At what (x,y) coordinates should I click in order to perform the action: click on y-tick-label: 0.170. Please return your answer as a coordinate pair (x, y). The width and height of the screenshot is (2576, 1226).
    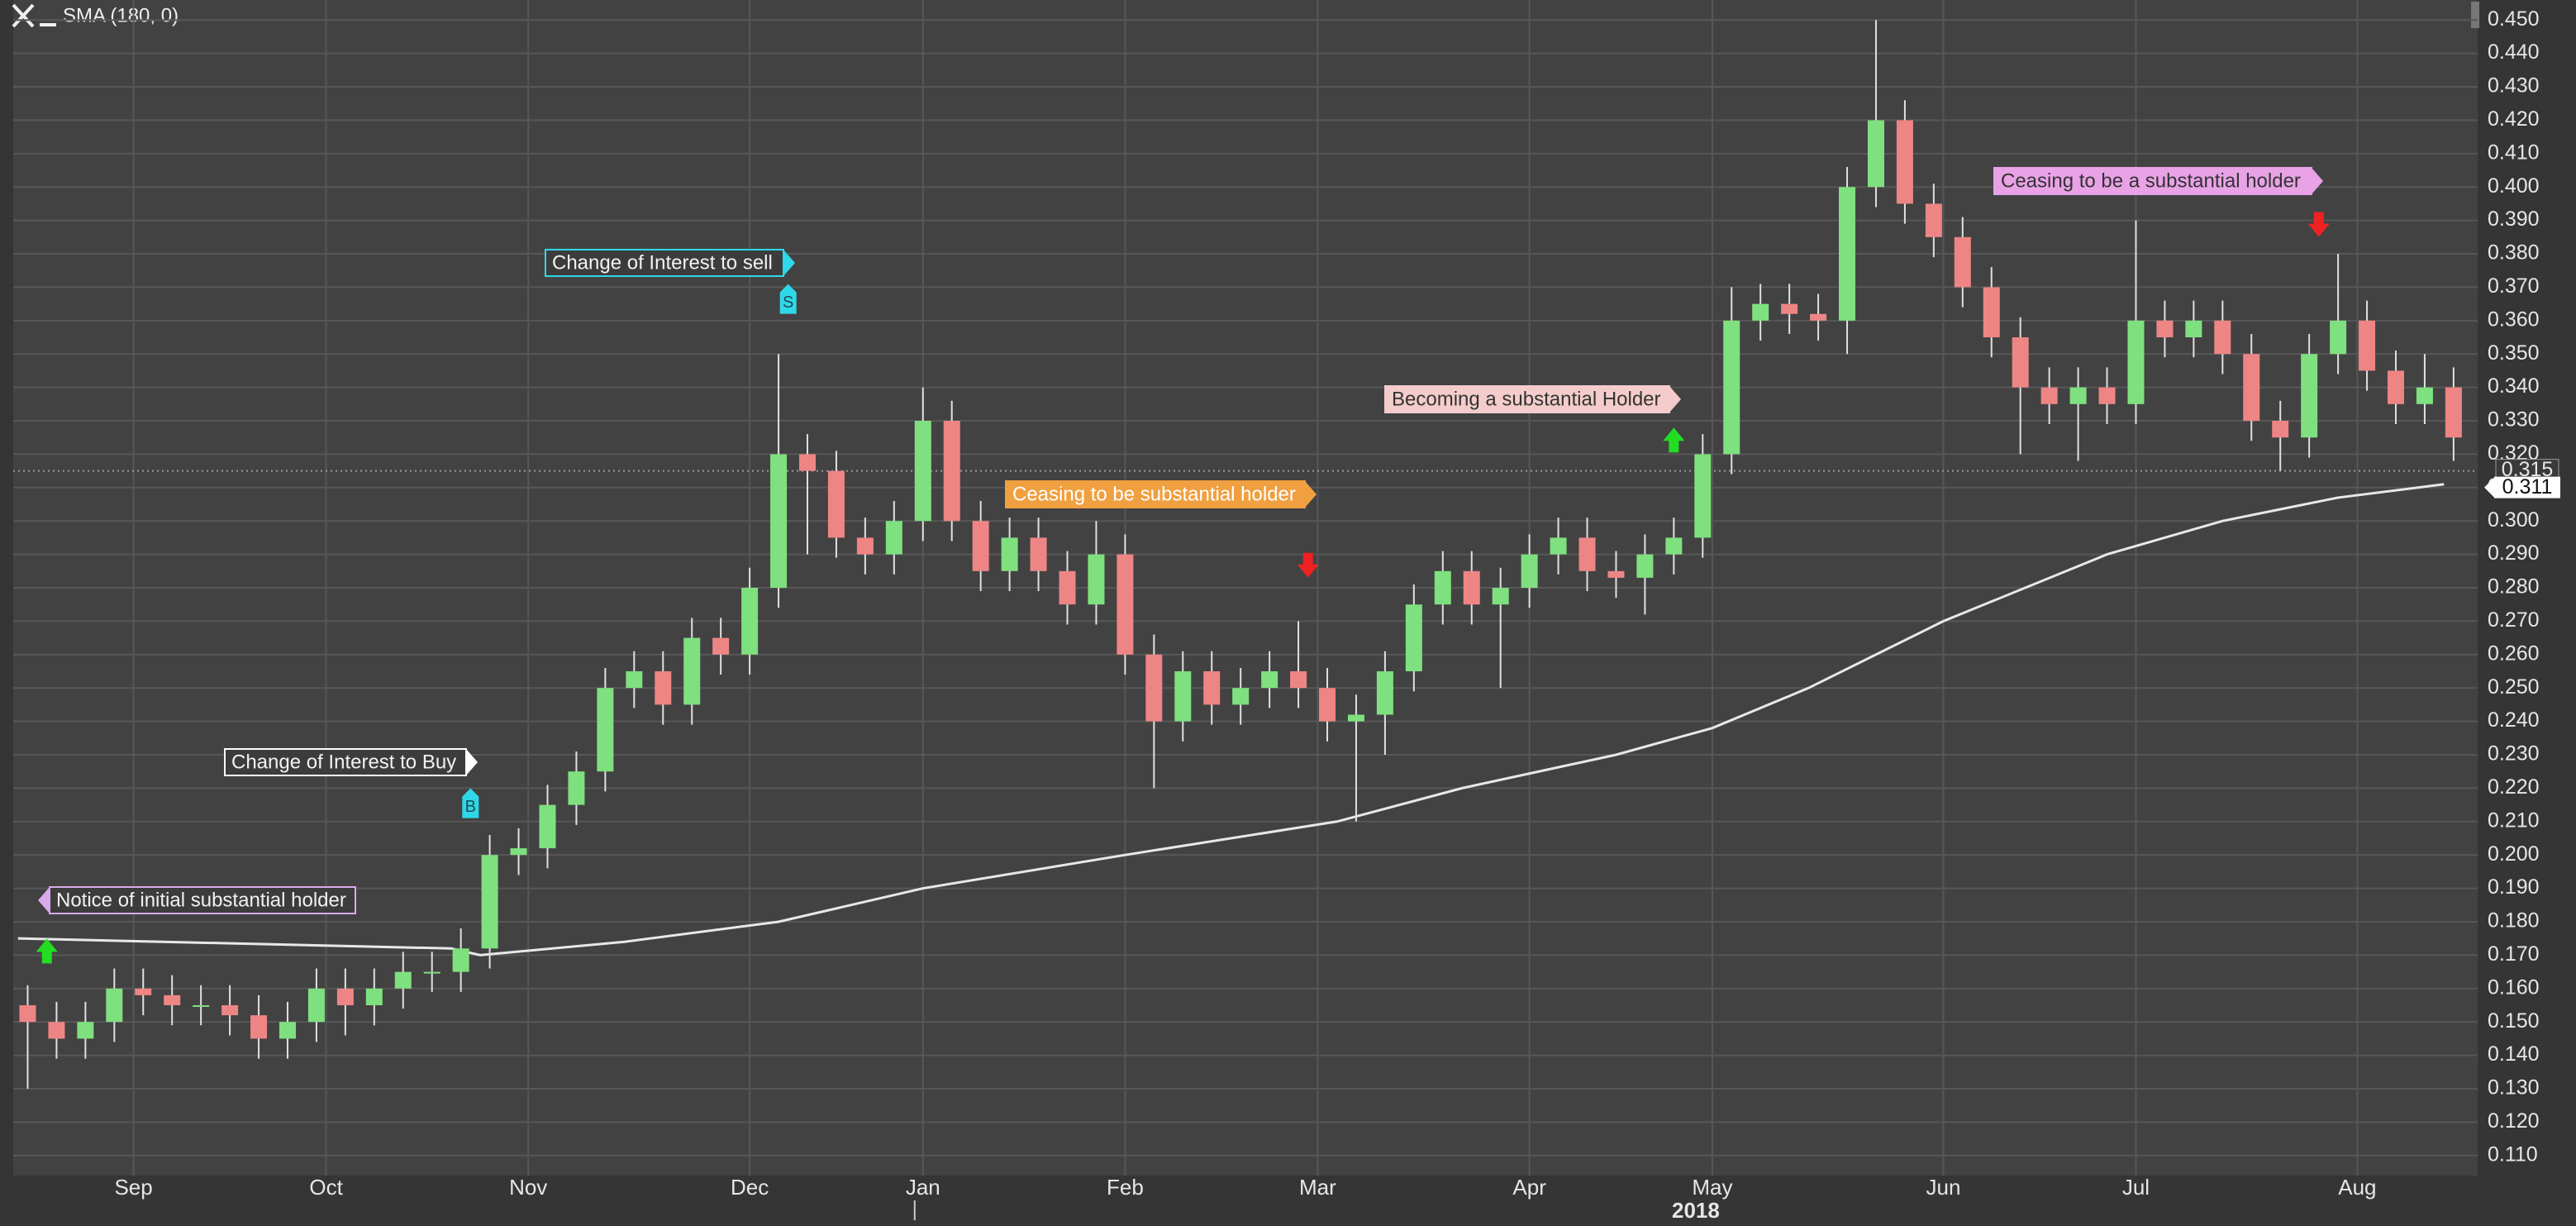
    Looking at the image, I should click on (2514, 954).